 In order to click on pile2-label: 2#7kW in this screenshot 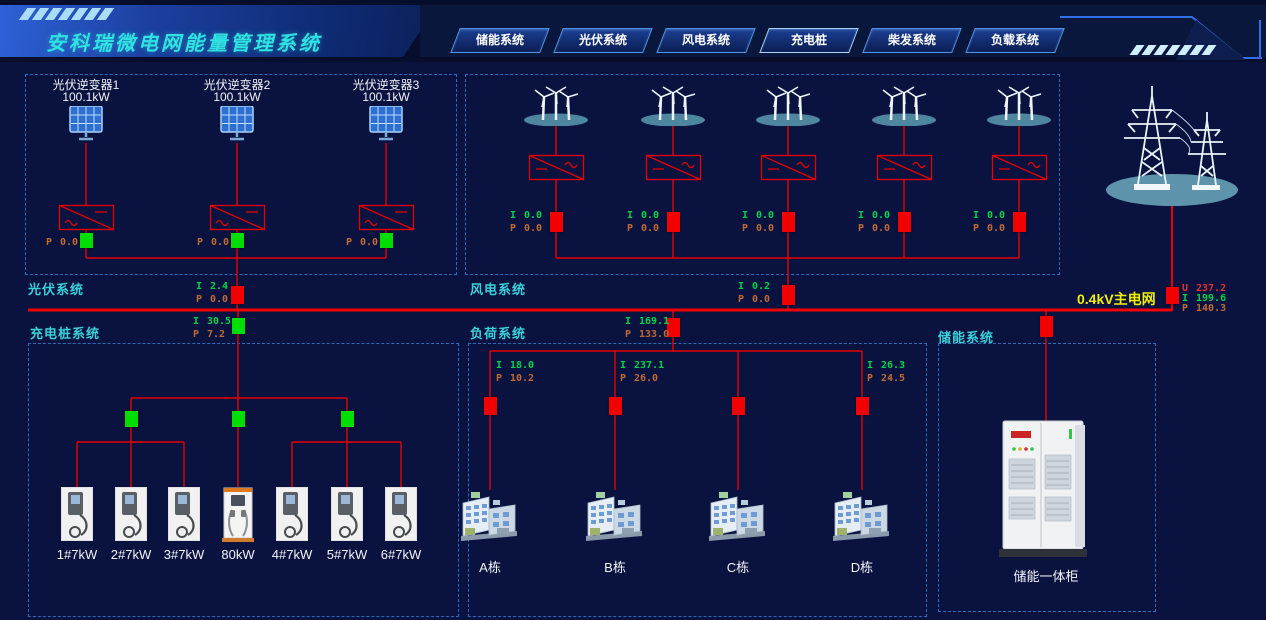, I will do `click(131, 554)`.